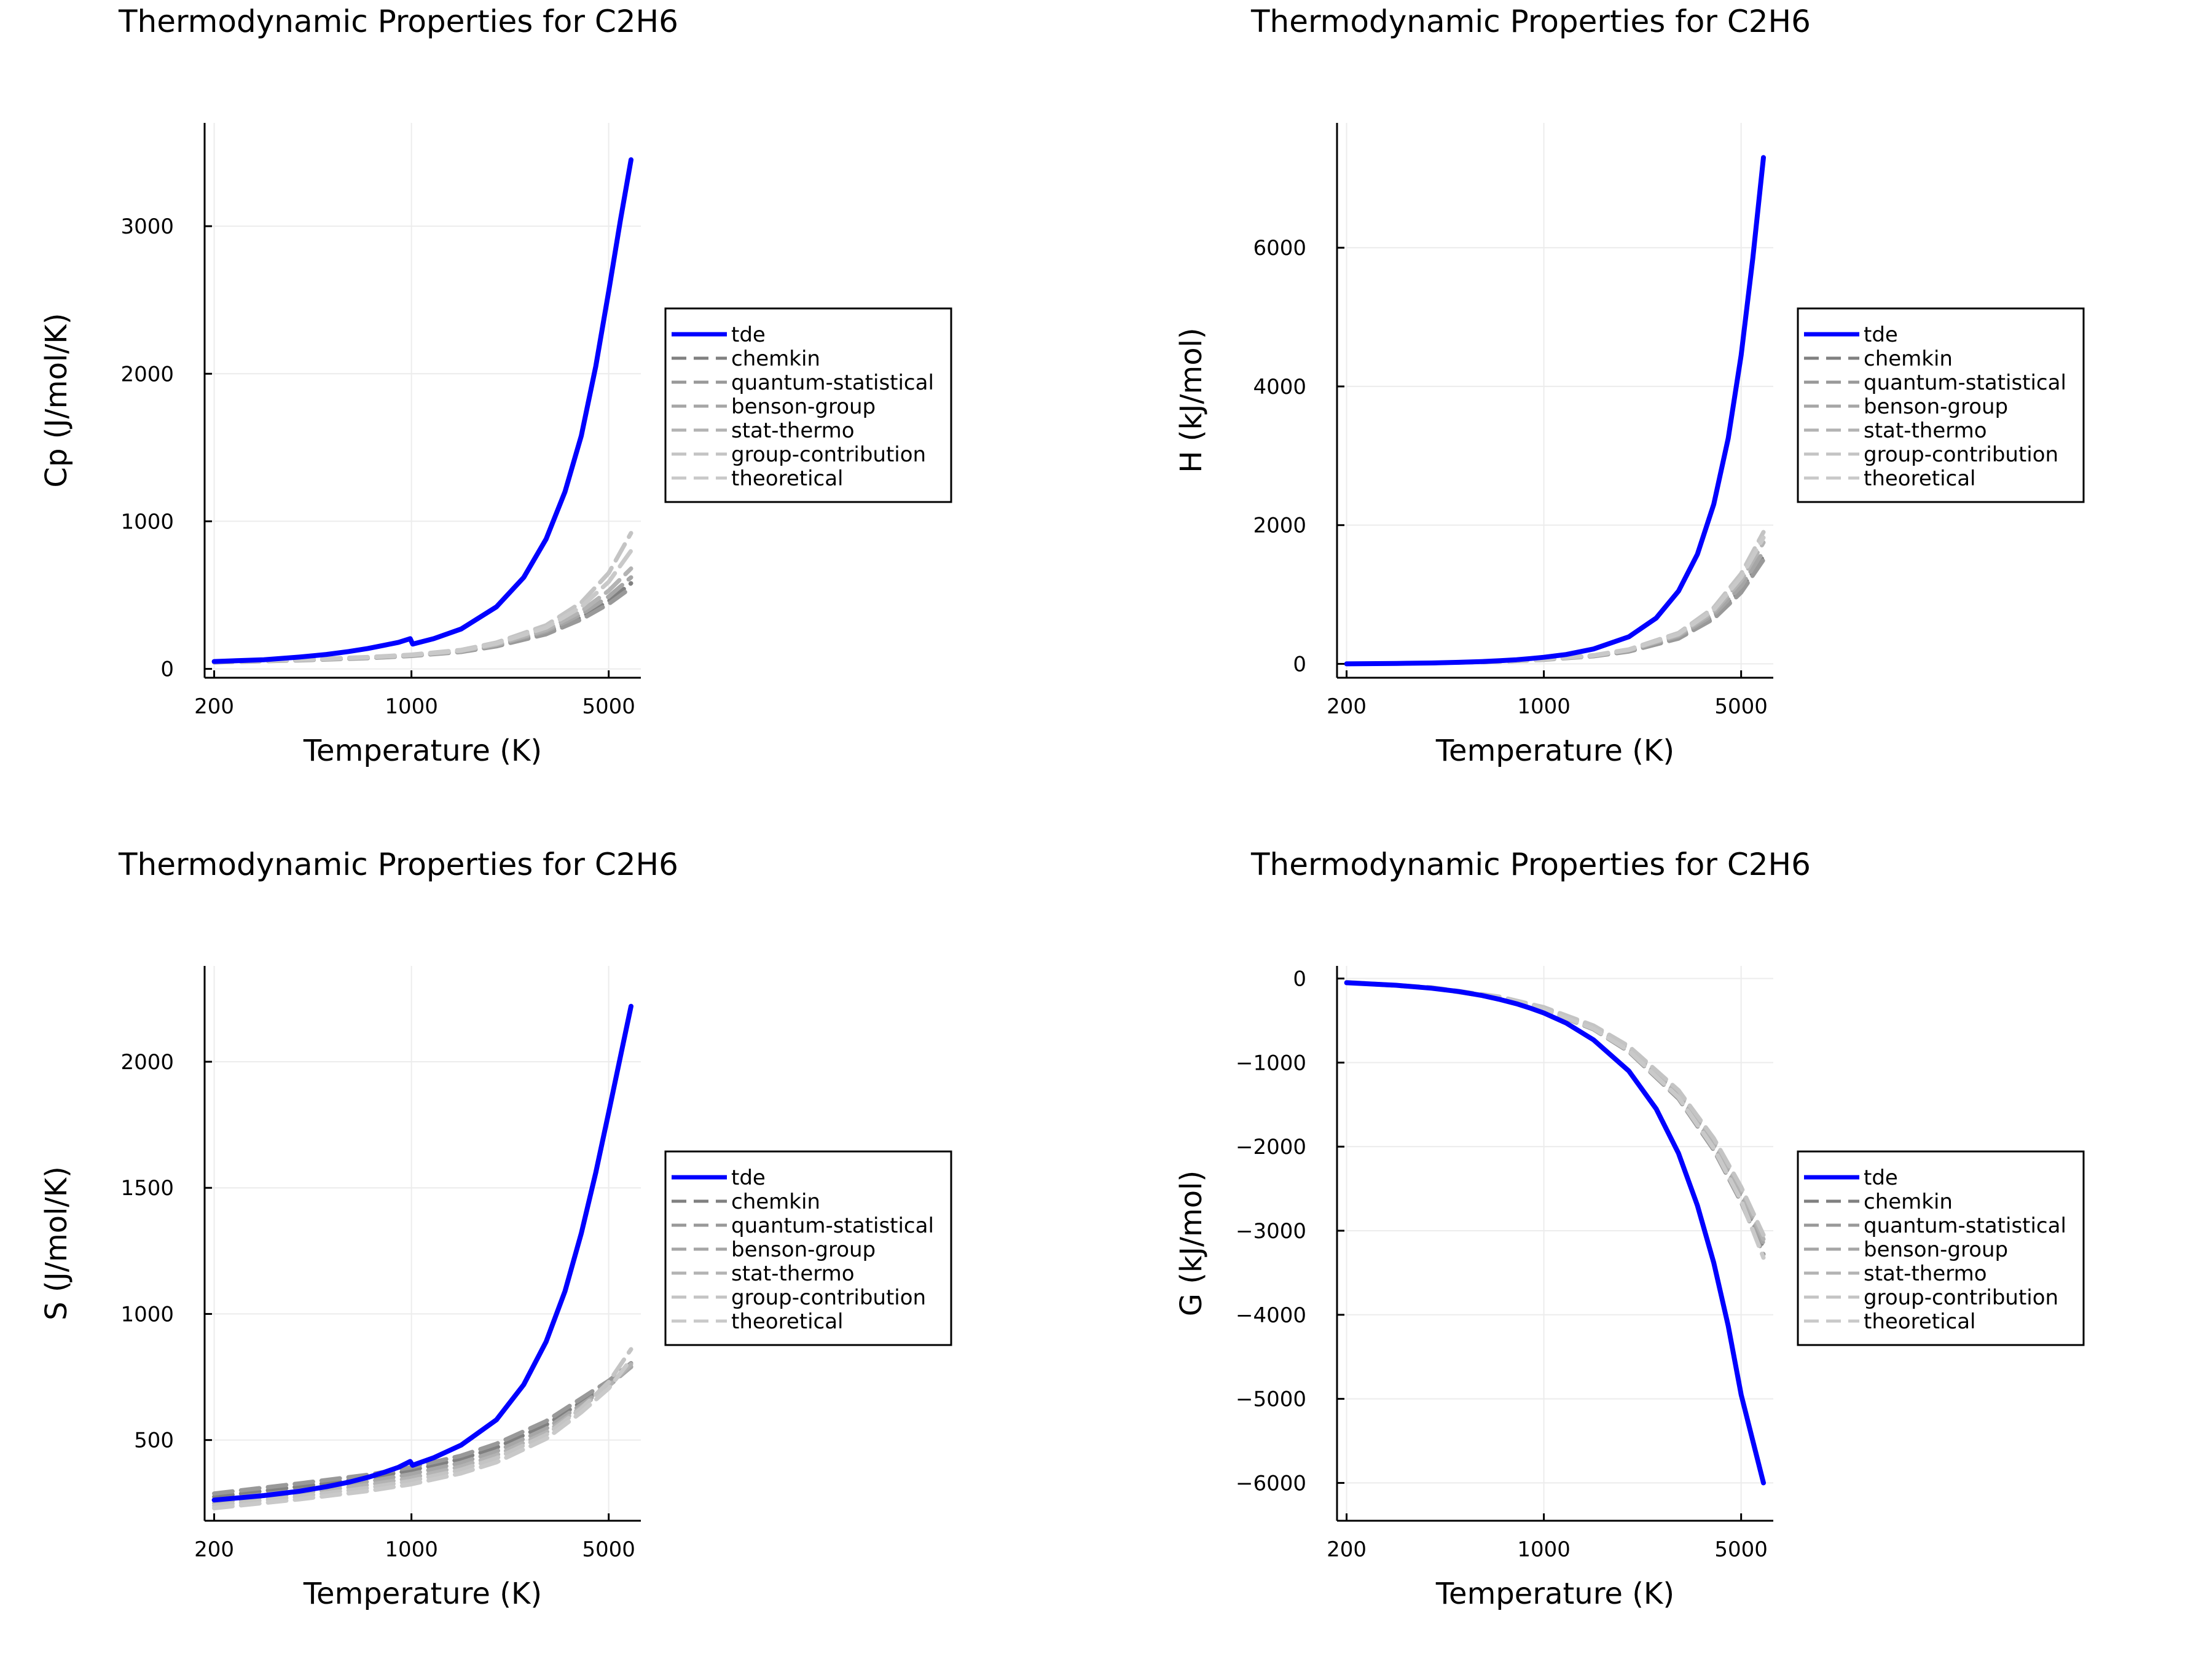 The width and height of the screenshot is (2212, 1659). I want to click on y-axis-label: Cp (J/mol/K), so click(56, 400).